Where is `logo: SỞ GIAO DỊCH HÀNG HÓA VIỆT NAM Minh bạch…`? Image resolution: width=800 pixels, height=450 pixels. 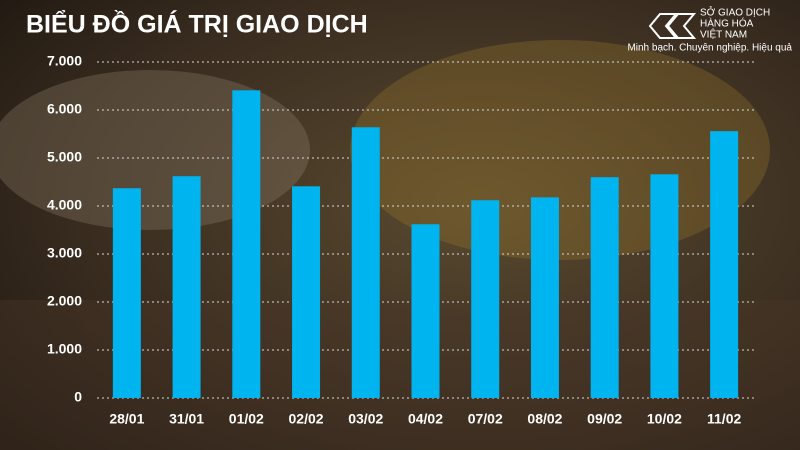
logo: SỞ GIAO DỊCH HÀNG HÓA VIỆT NAM Minh bạch… is located at coordinates (709, 30).